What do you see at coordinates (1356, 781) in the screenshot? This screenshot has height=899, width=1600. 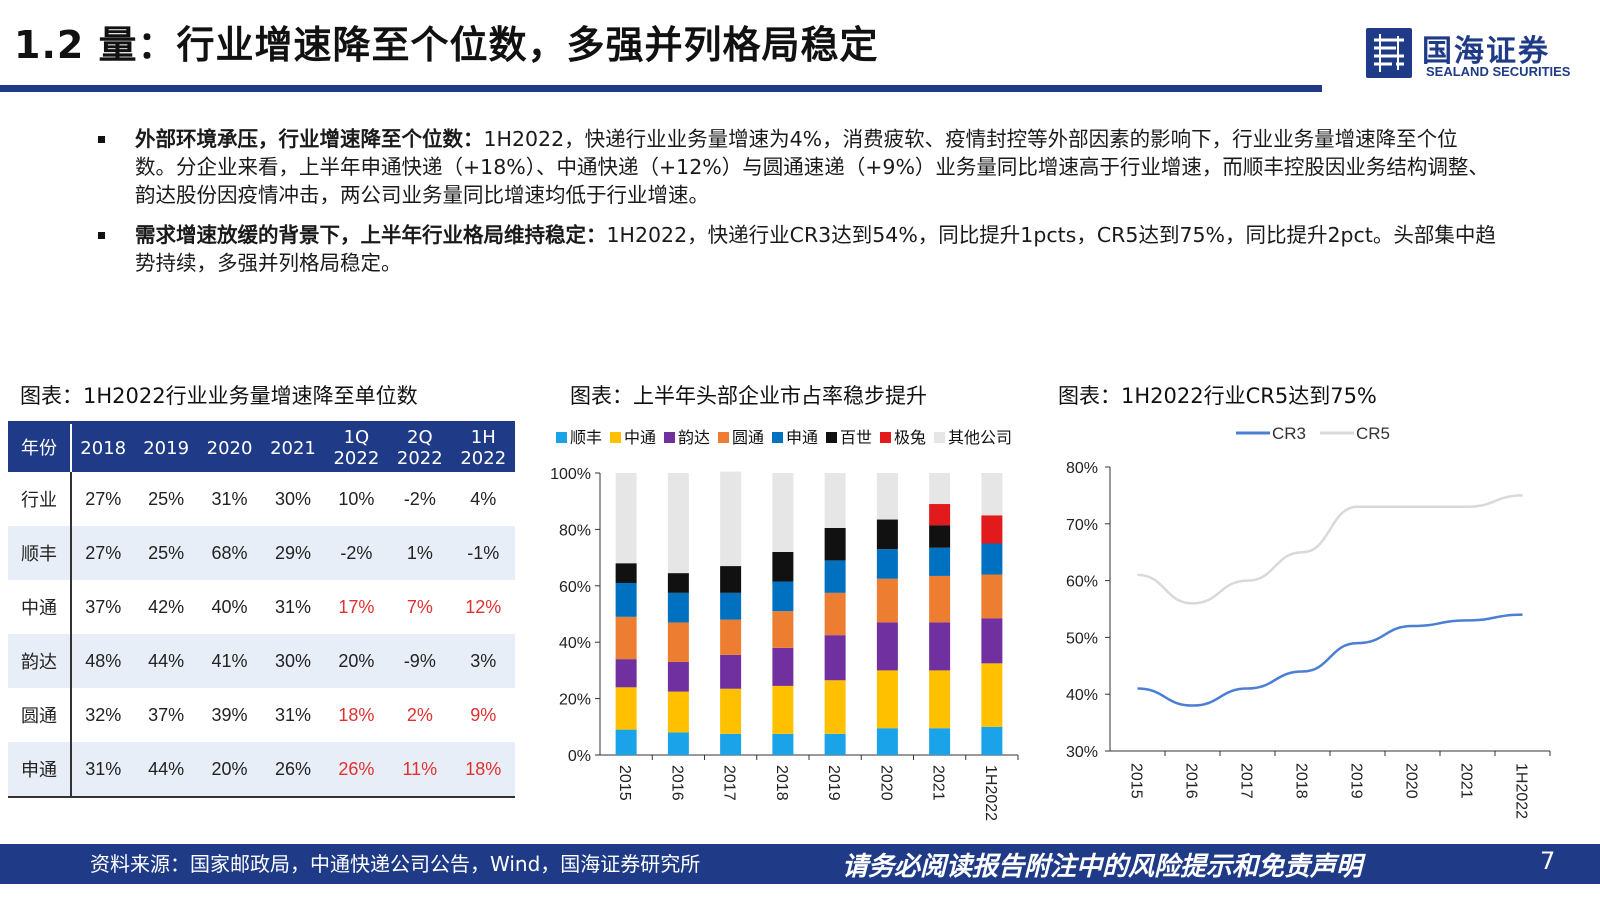 I see `x-tick-label: 2019` at bounding box center [1356, 781].